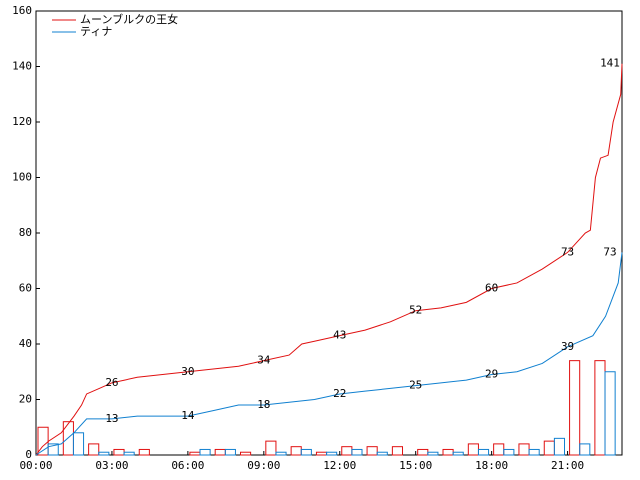 The width and height of the screenshot is (640, 480). I want to click on data-label: 141, so click(610, 63).